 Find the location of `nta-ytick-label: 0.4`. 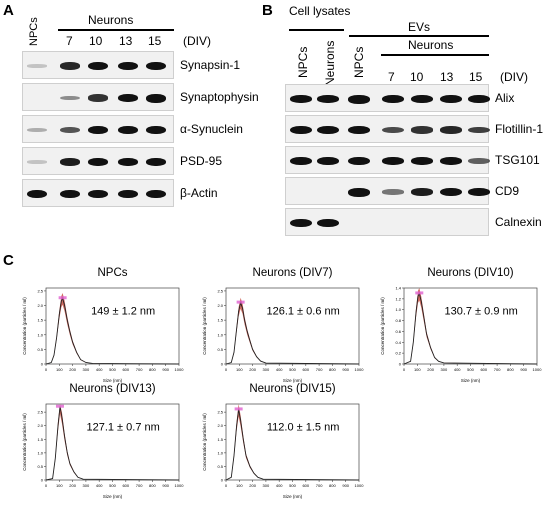

nta-ytick-label: 0.4 is located at coordinates (398, 342).